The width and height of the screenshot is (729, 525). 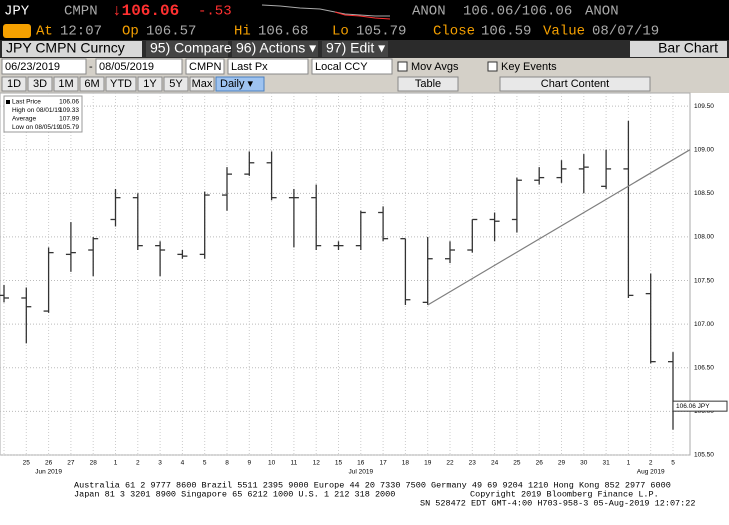 What do you see at coordinates (17, 12) in the screenshot?
I see `ticker: JPY` at bounding box center [17, 12].